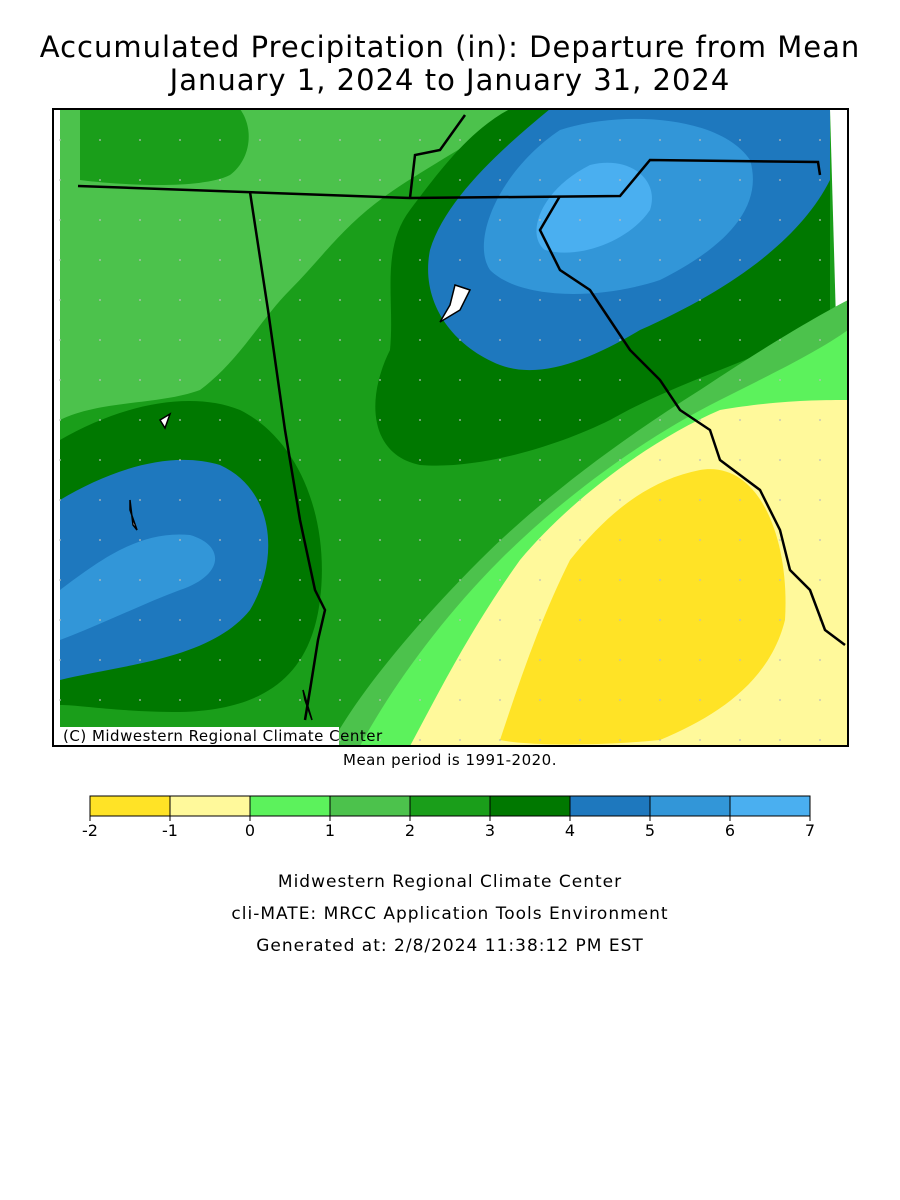  I want to click on legend-tick-label: 2, so click(410, 830).